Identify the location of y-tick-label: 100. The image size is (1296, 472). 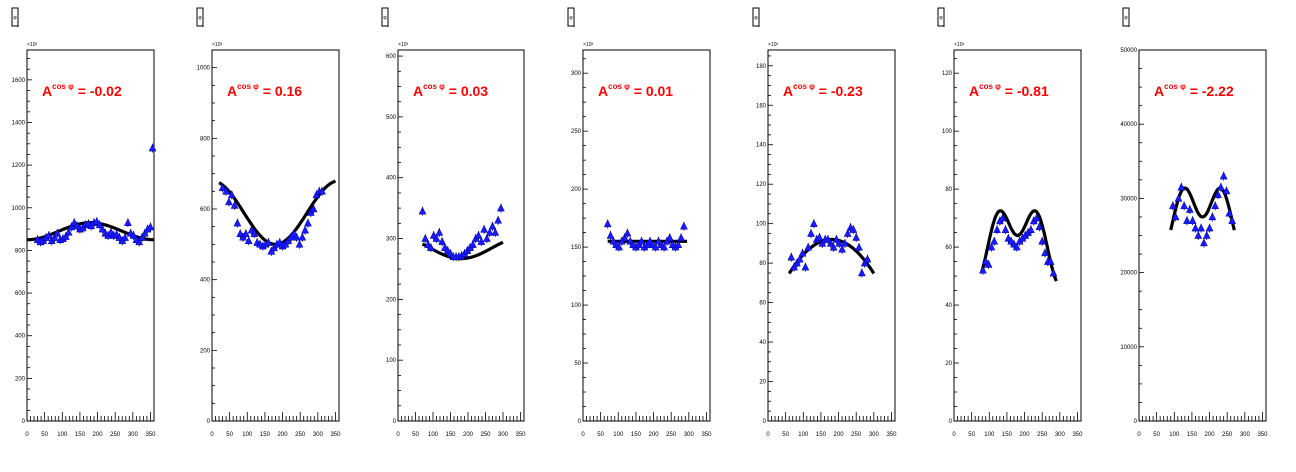
(947, 132).